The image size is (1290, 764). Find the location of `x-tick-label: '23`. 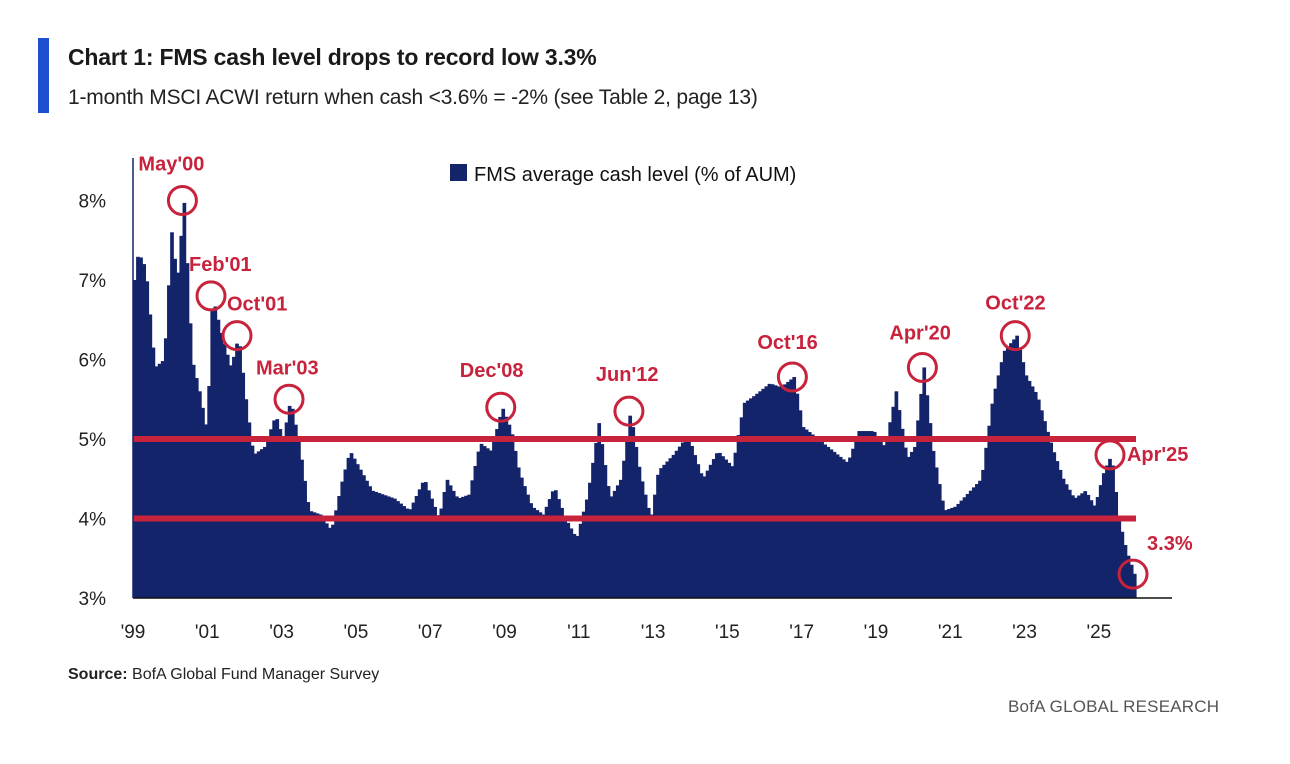

x-tick-label: '23 is located at coordinates (1024, 632).